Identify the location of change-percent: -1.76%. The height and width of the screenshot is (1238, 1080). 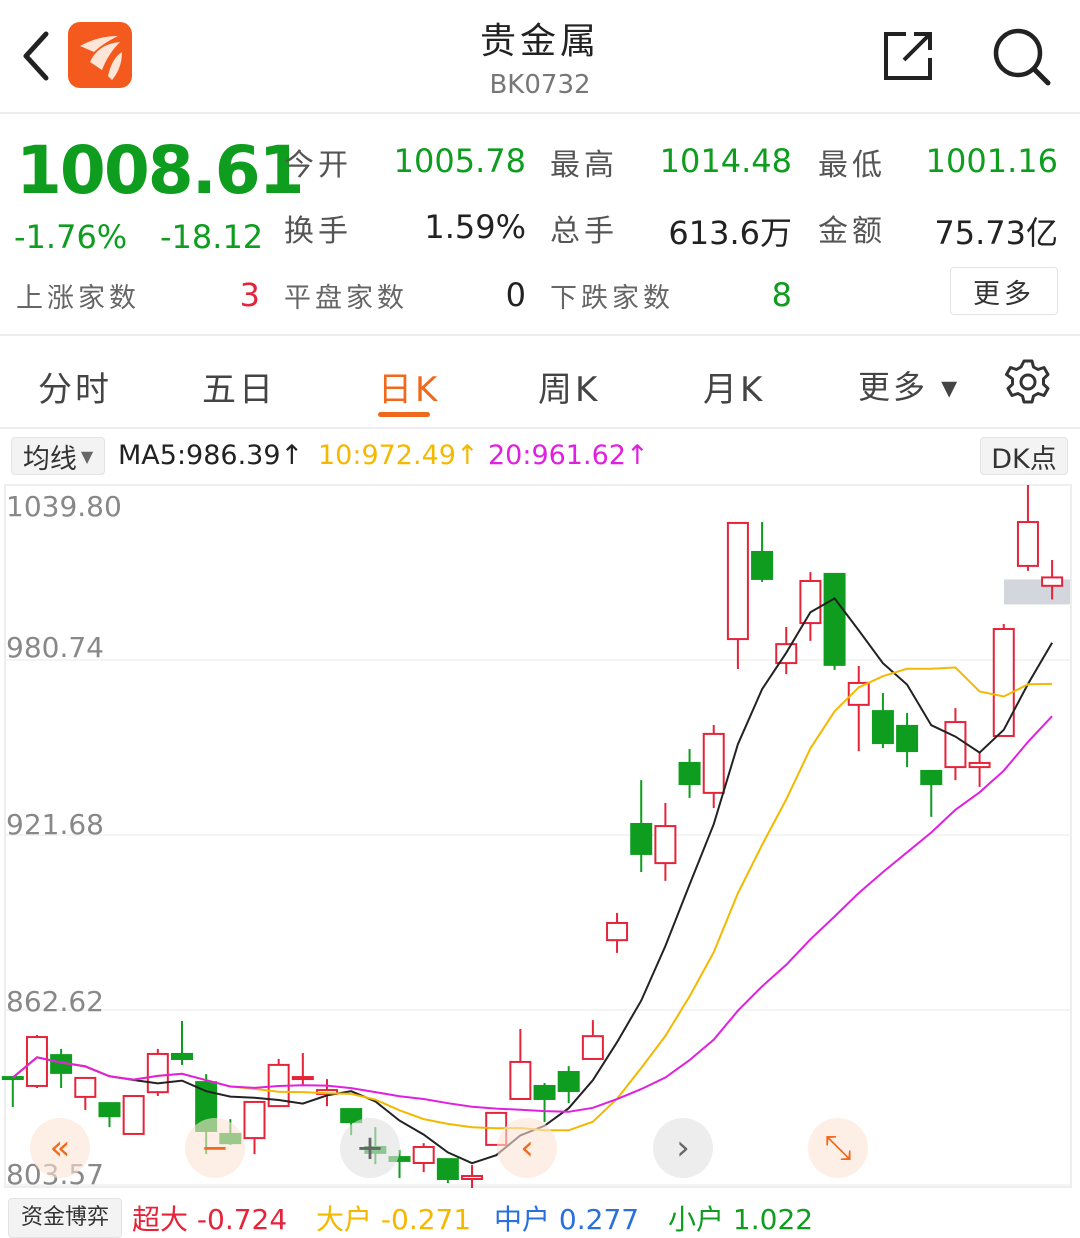
(71, 237).